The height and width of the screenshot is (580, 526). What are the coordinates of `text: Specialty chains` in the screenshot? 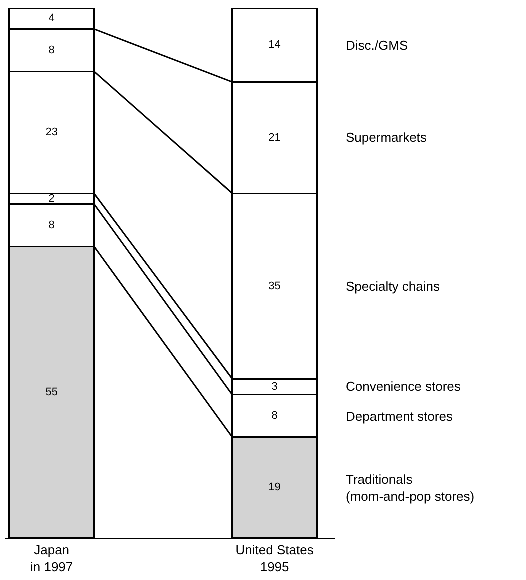 It's located at (393, 286).